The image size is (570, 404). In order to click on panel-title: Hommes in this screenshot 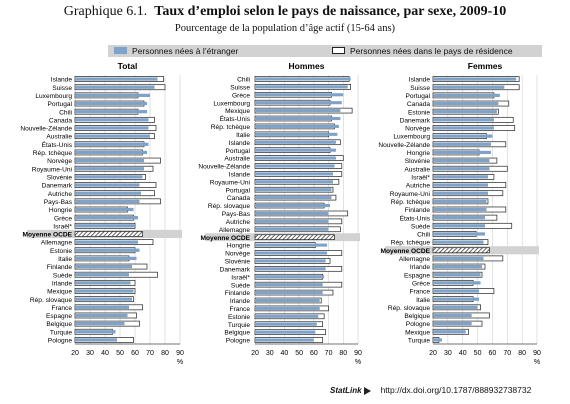, I will do `click(307, 66)`.